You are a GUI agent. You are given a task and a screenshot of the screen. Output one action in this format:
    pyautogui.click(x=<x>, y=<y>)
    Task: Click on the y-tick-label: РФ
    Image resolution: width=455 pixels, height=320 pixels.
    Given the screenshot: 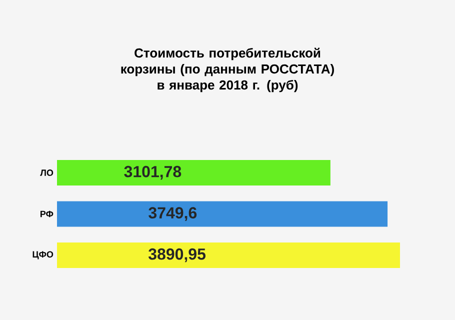 What is the action you would take?
    pyautogui.click(x=47, y=214)
    